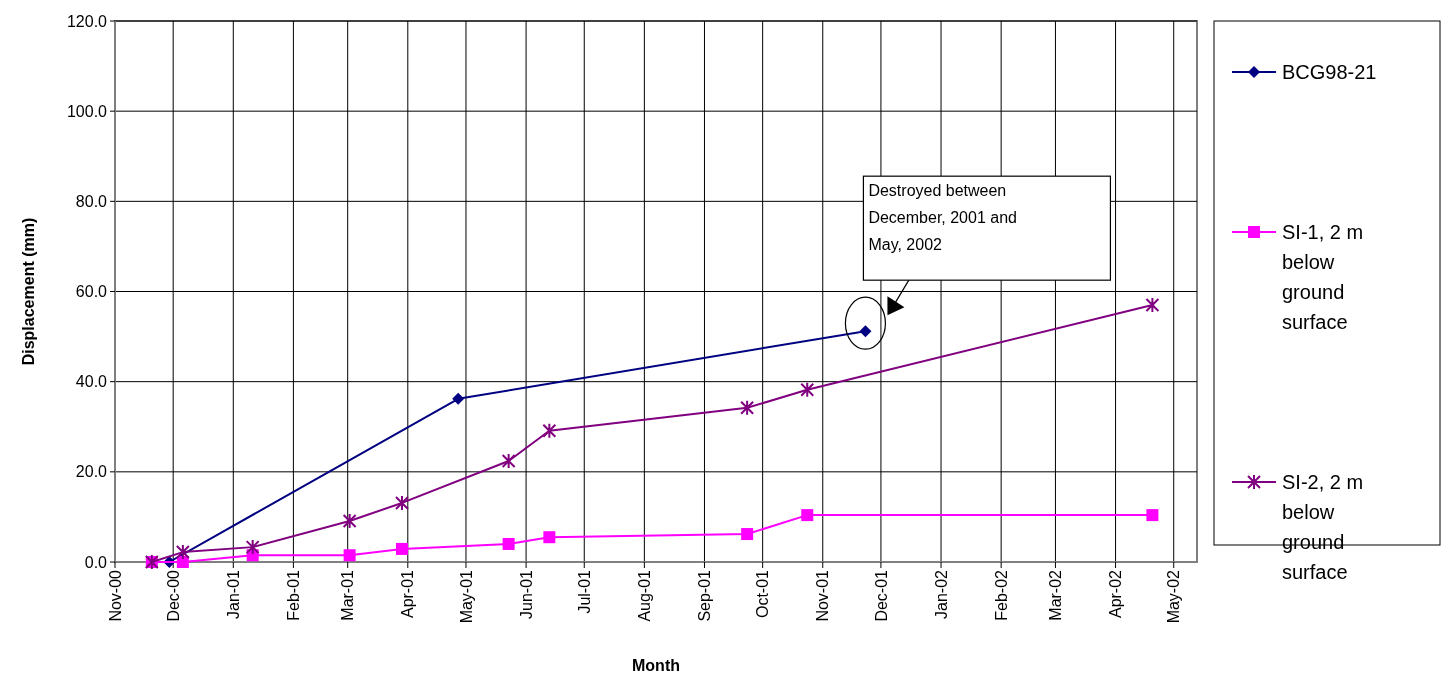  I want to click on x-tick-label: Jul-01, so click(584, 591).